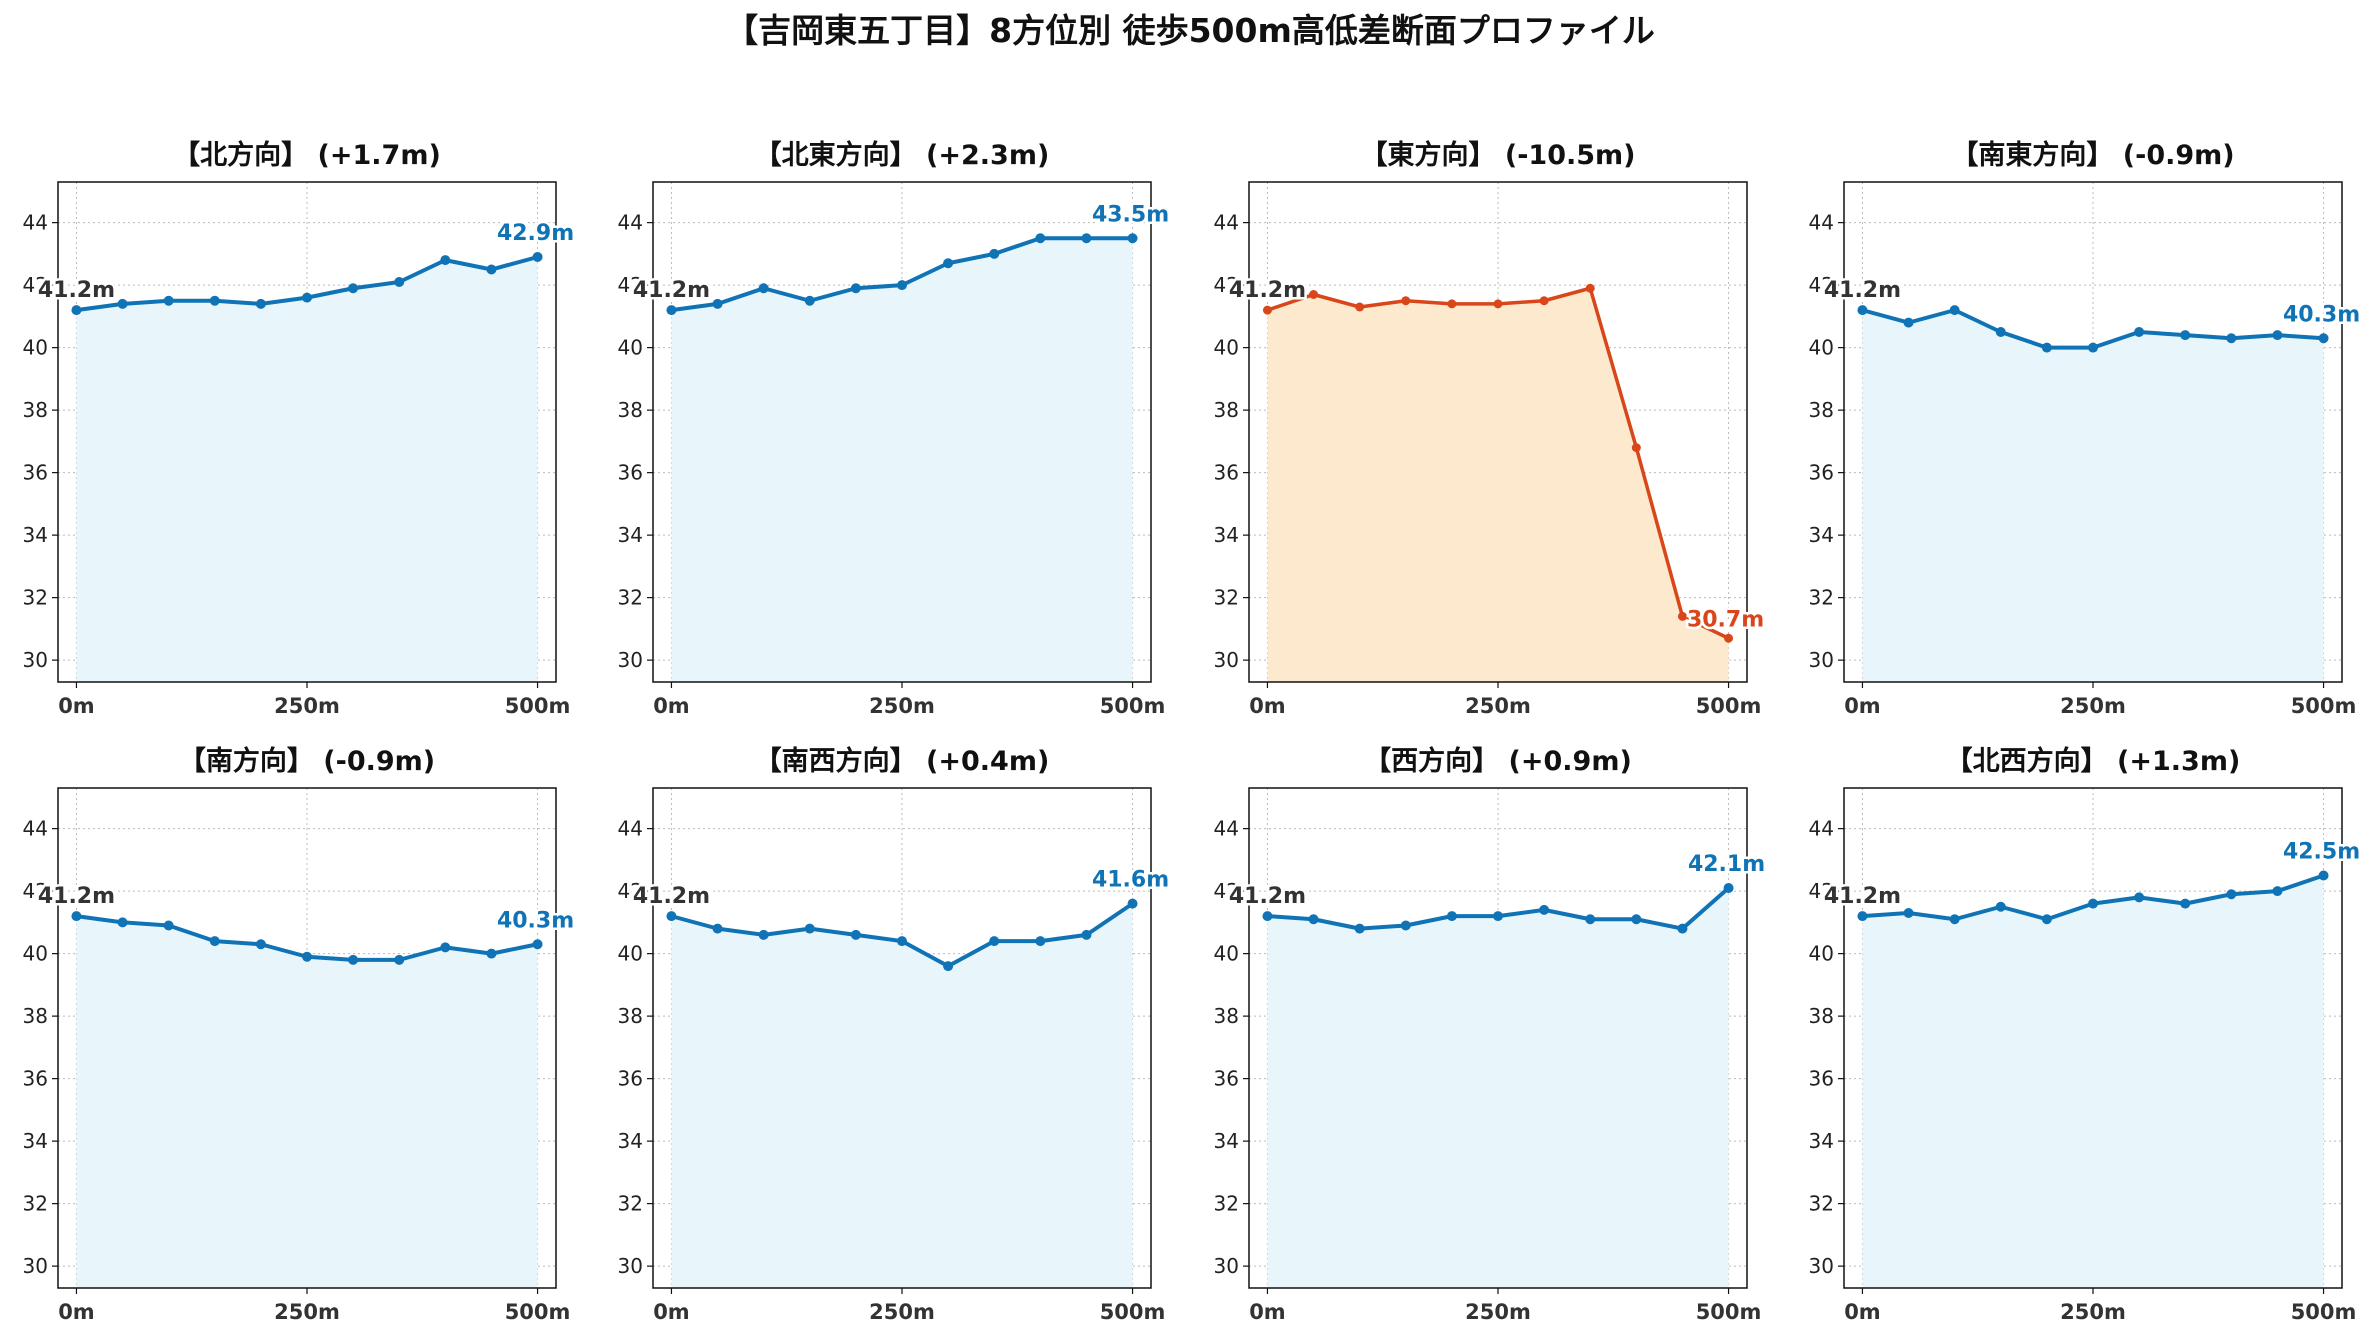 This screenshot has width=2380, height=1344. What do you see at coordinates (1190, 30) in the screenshot?
I see `figure-title: 【吉岡東五丁目】8方位別 徒歩500m高低差断面プロファイル` at bounding box center [1190, 30].